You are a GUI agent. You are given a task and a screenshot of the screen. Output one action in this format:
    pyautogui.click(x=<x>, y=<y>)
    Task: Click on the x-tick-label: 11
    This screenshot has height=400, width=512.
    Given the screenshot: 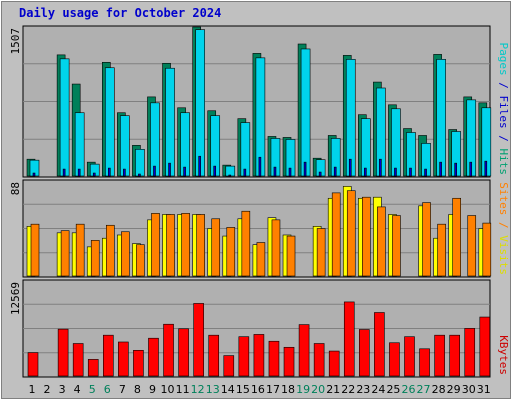 What is the action you would take?
    pyautogui.click(x=183, y=389)
    